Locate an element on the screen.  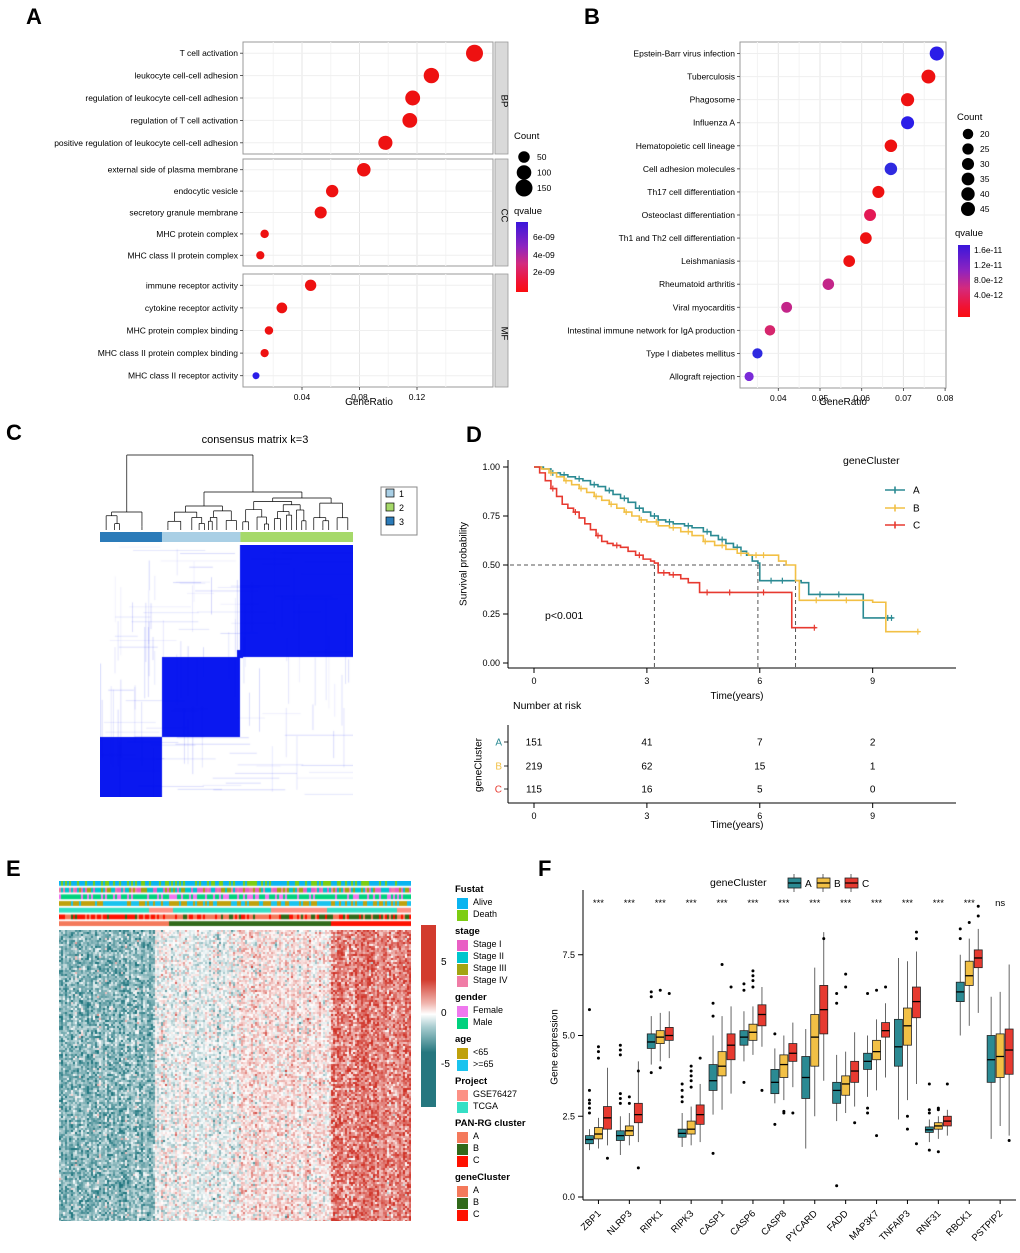
km-legend-label: C is located at coordinates (916, 526).